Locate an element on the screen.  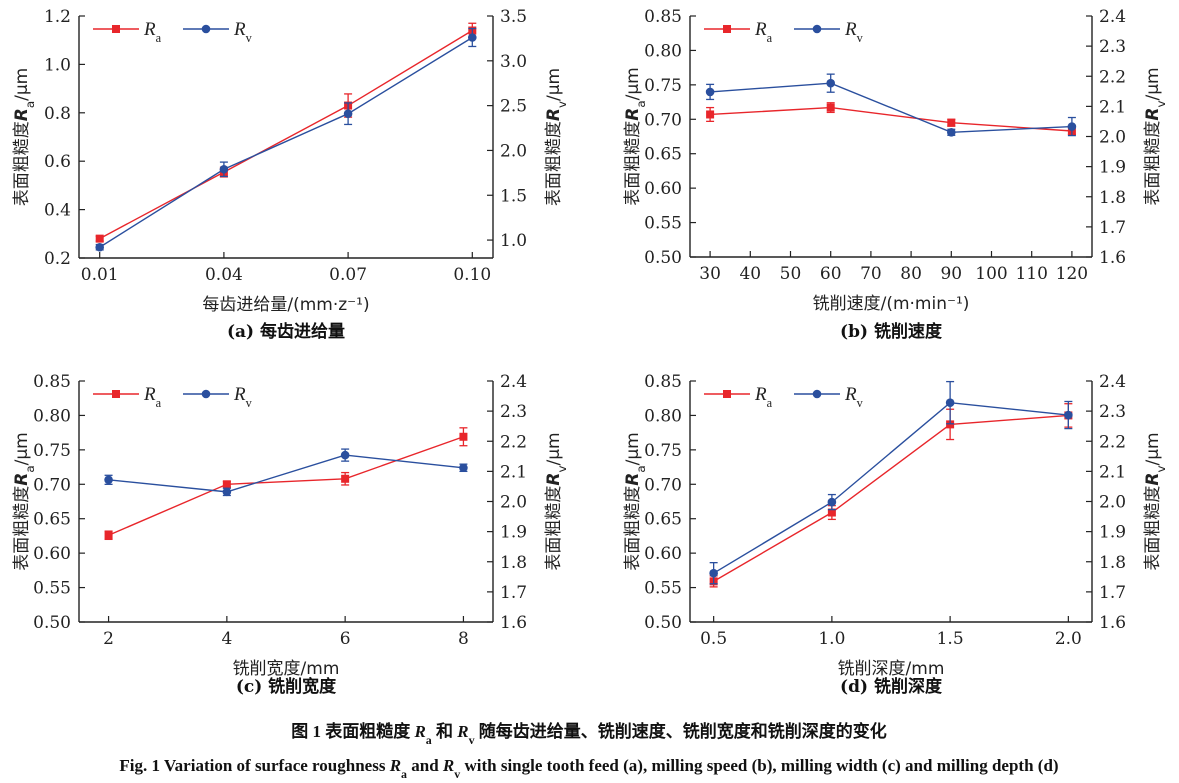
x-tick-label: 60 is located at coordinates (831, 274).